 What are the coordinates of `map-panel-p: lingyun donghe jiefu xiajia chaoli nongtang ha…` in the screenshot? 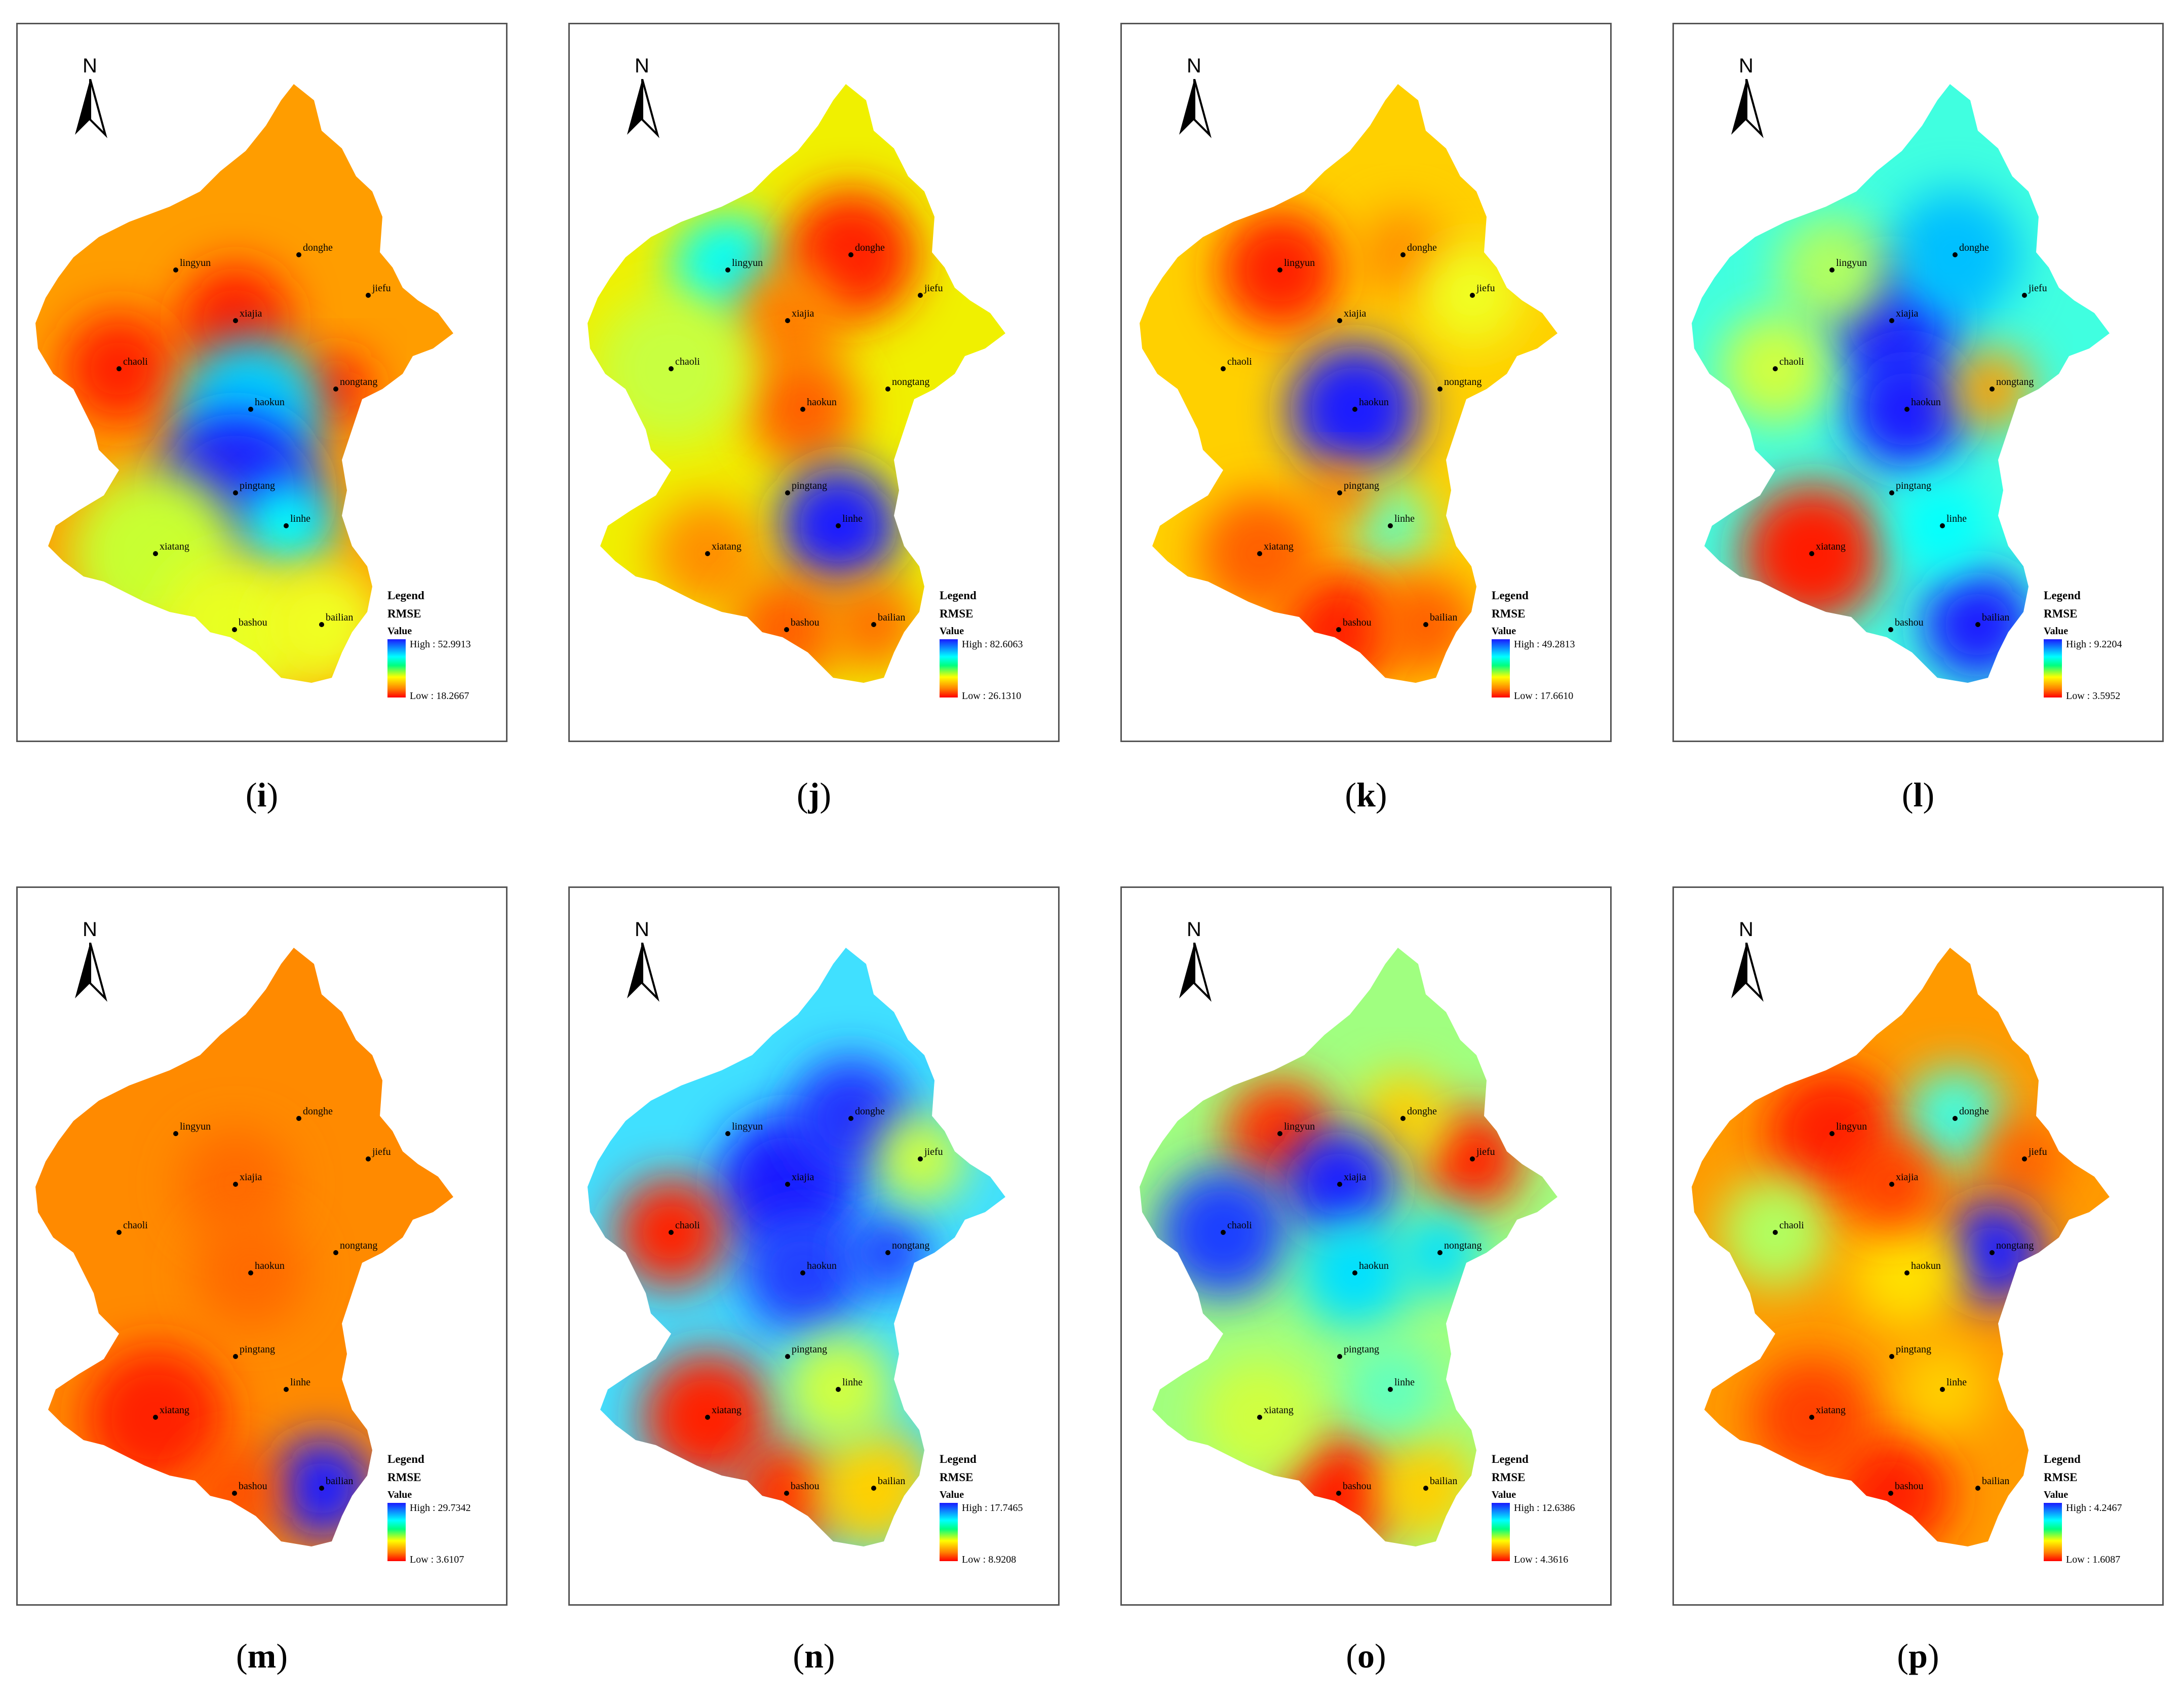 It's located at (1918, 1246).